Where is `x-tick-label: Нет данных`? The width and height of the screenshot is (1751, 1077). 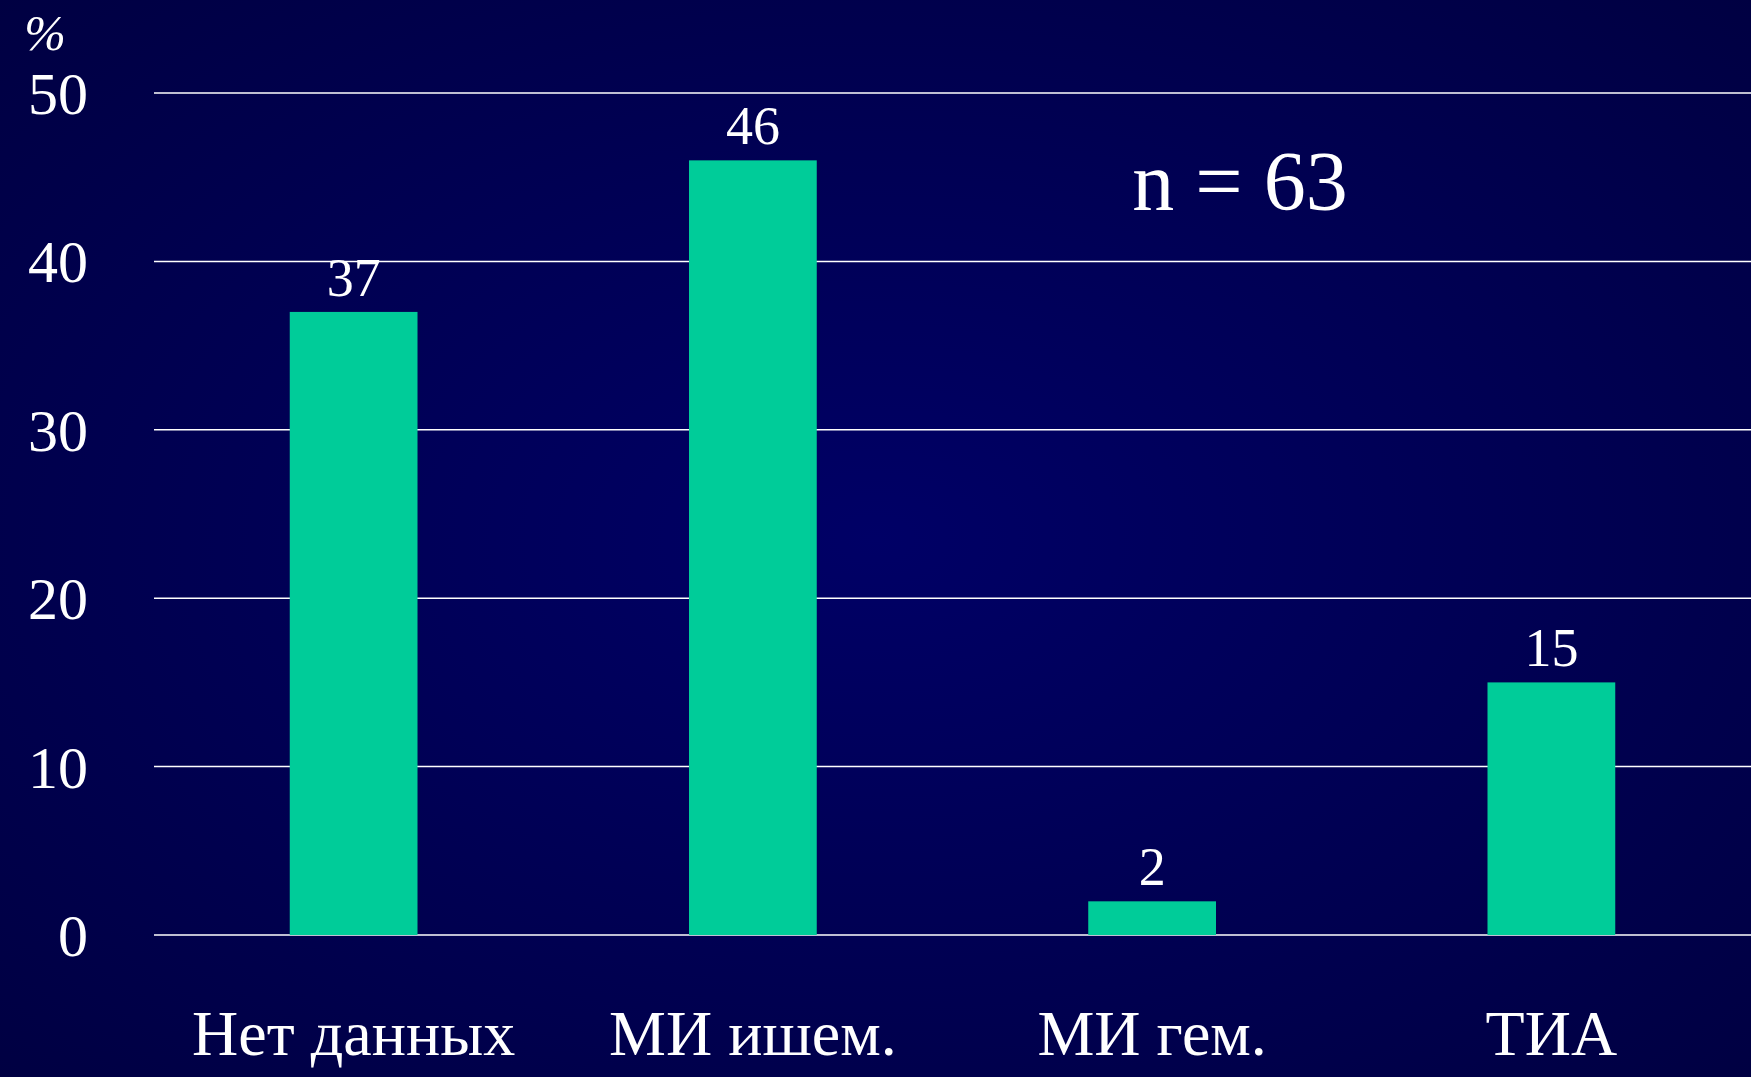
x-tick-label: Нет данных is located at coordinates (354, 1033).